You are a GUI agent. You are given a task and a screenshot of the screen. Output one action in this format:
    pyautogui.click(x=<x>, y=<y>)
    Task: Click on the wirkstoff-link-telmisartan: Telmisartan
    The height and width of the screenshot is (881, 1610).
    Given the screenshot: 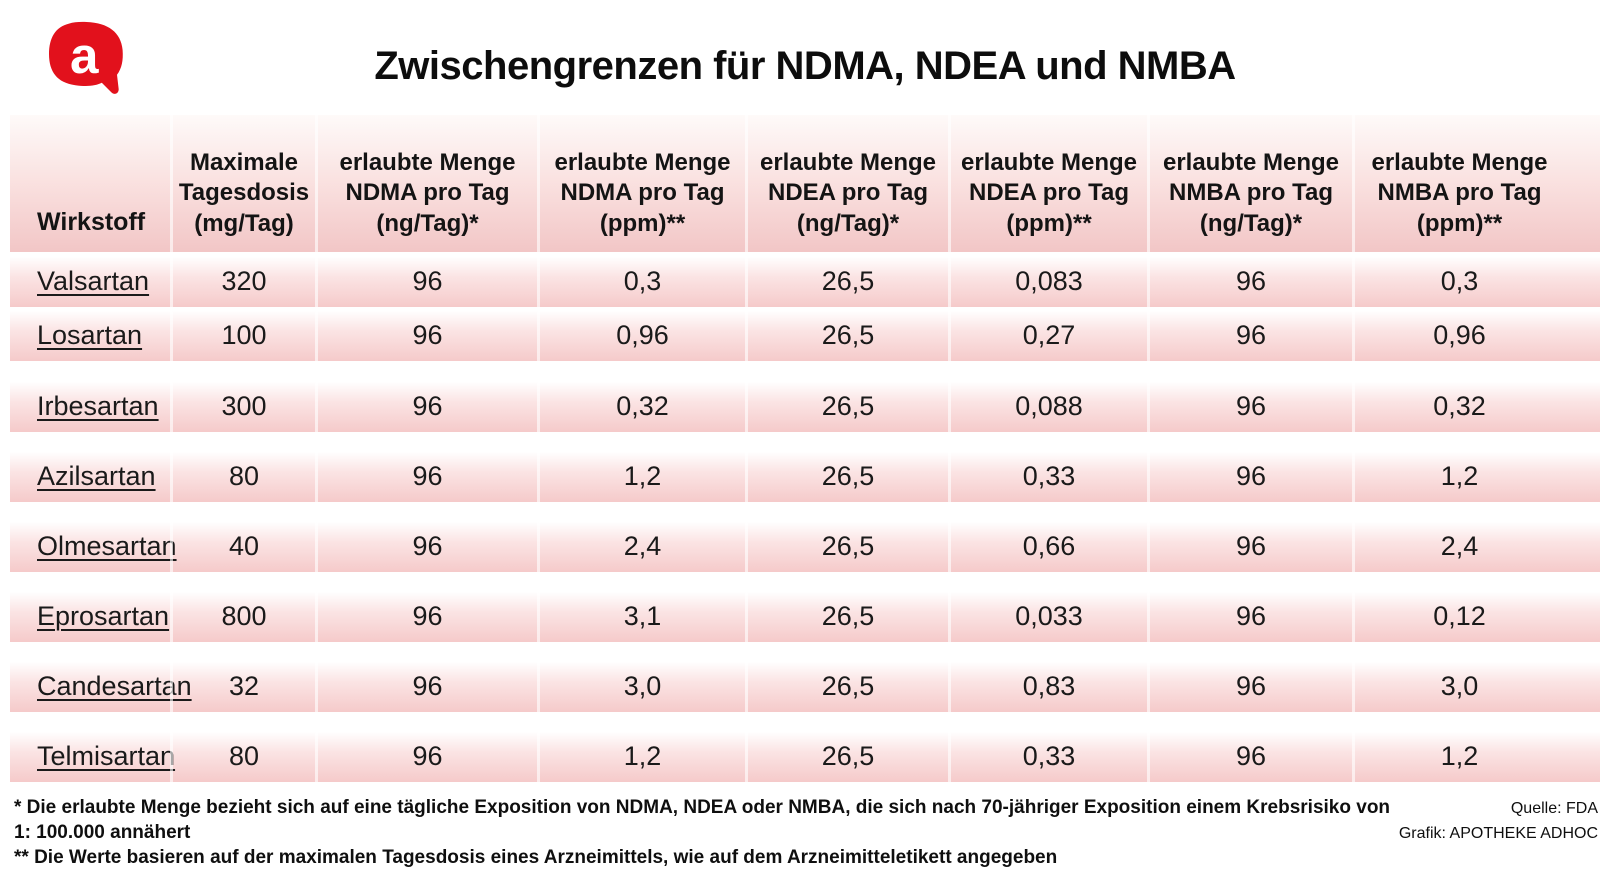 What is the action you would take?
    pyautogui.click(x=106, y=755)
    